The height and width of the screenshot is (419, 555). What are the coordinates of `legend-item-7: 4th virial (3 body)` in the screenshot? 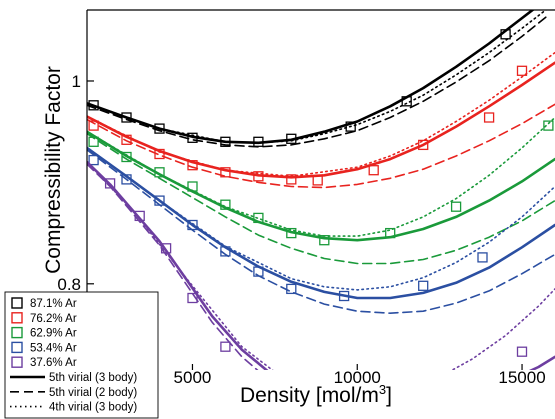 It's located at (73, 408).